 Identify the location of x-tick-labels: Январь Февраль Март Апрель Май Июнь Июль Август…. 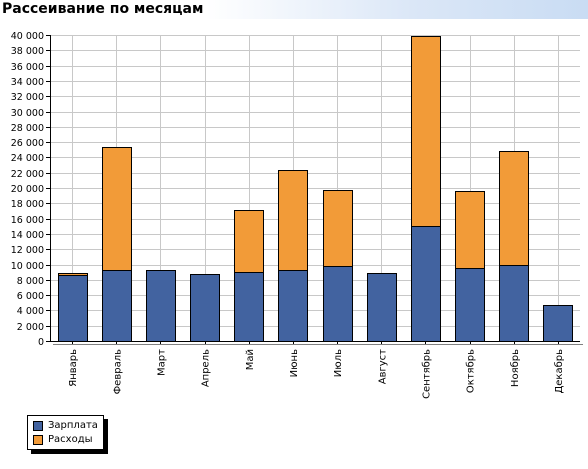
(316, 374).